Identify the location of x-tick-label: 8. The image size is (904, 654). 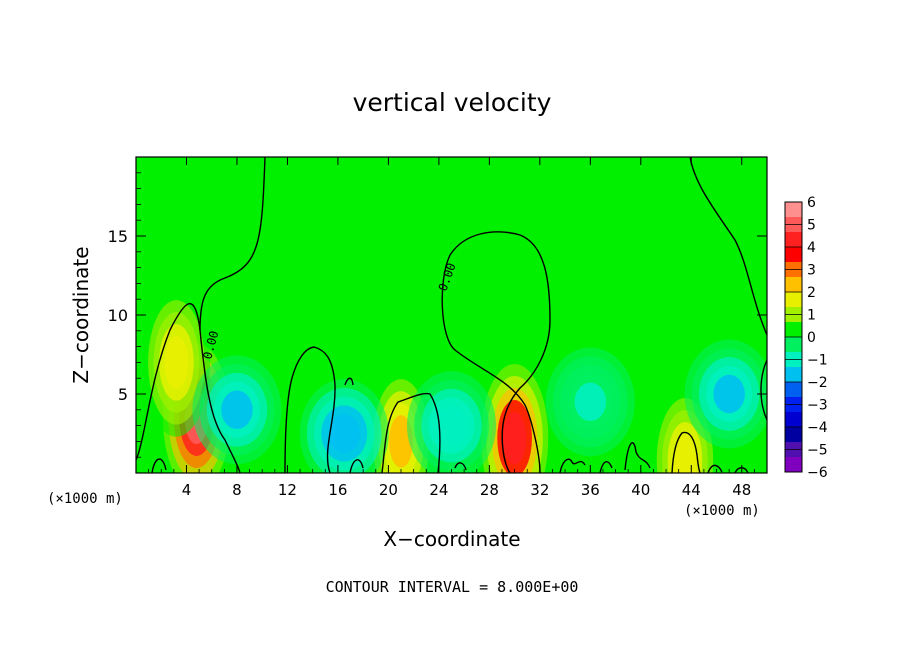
(237, 490).